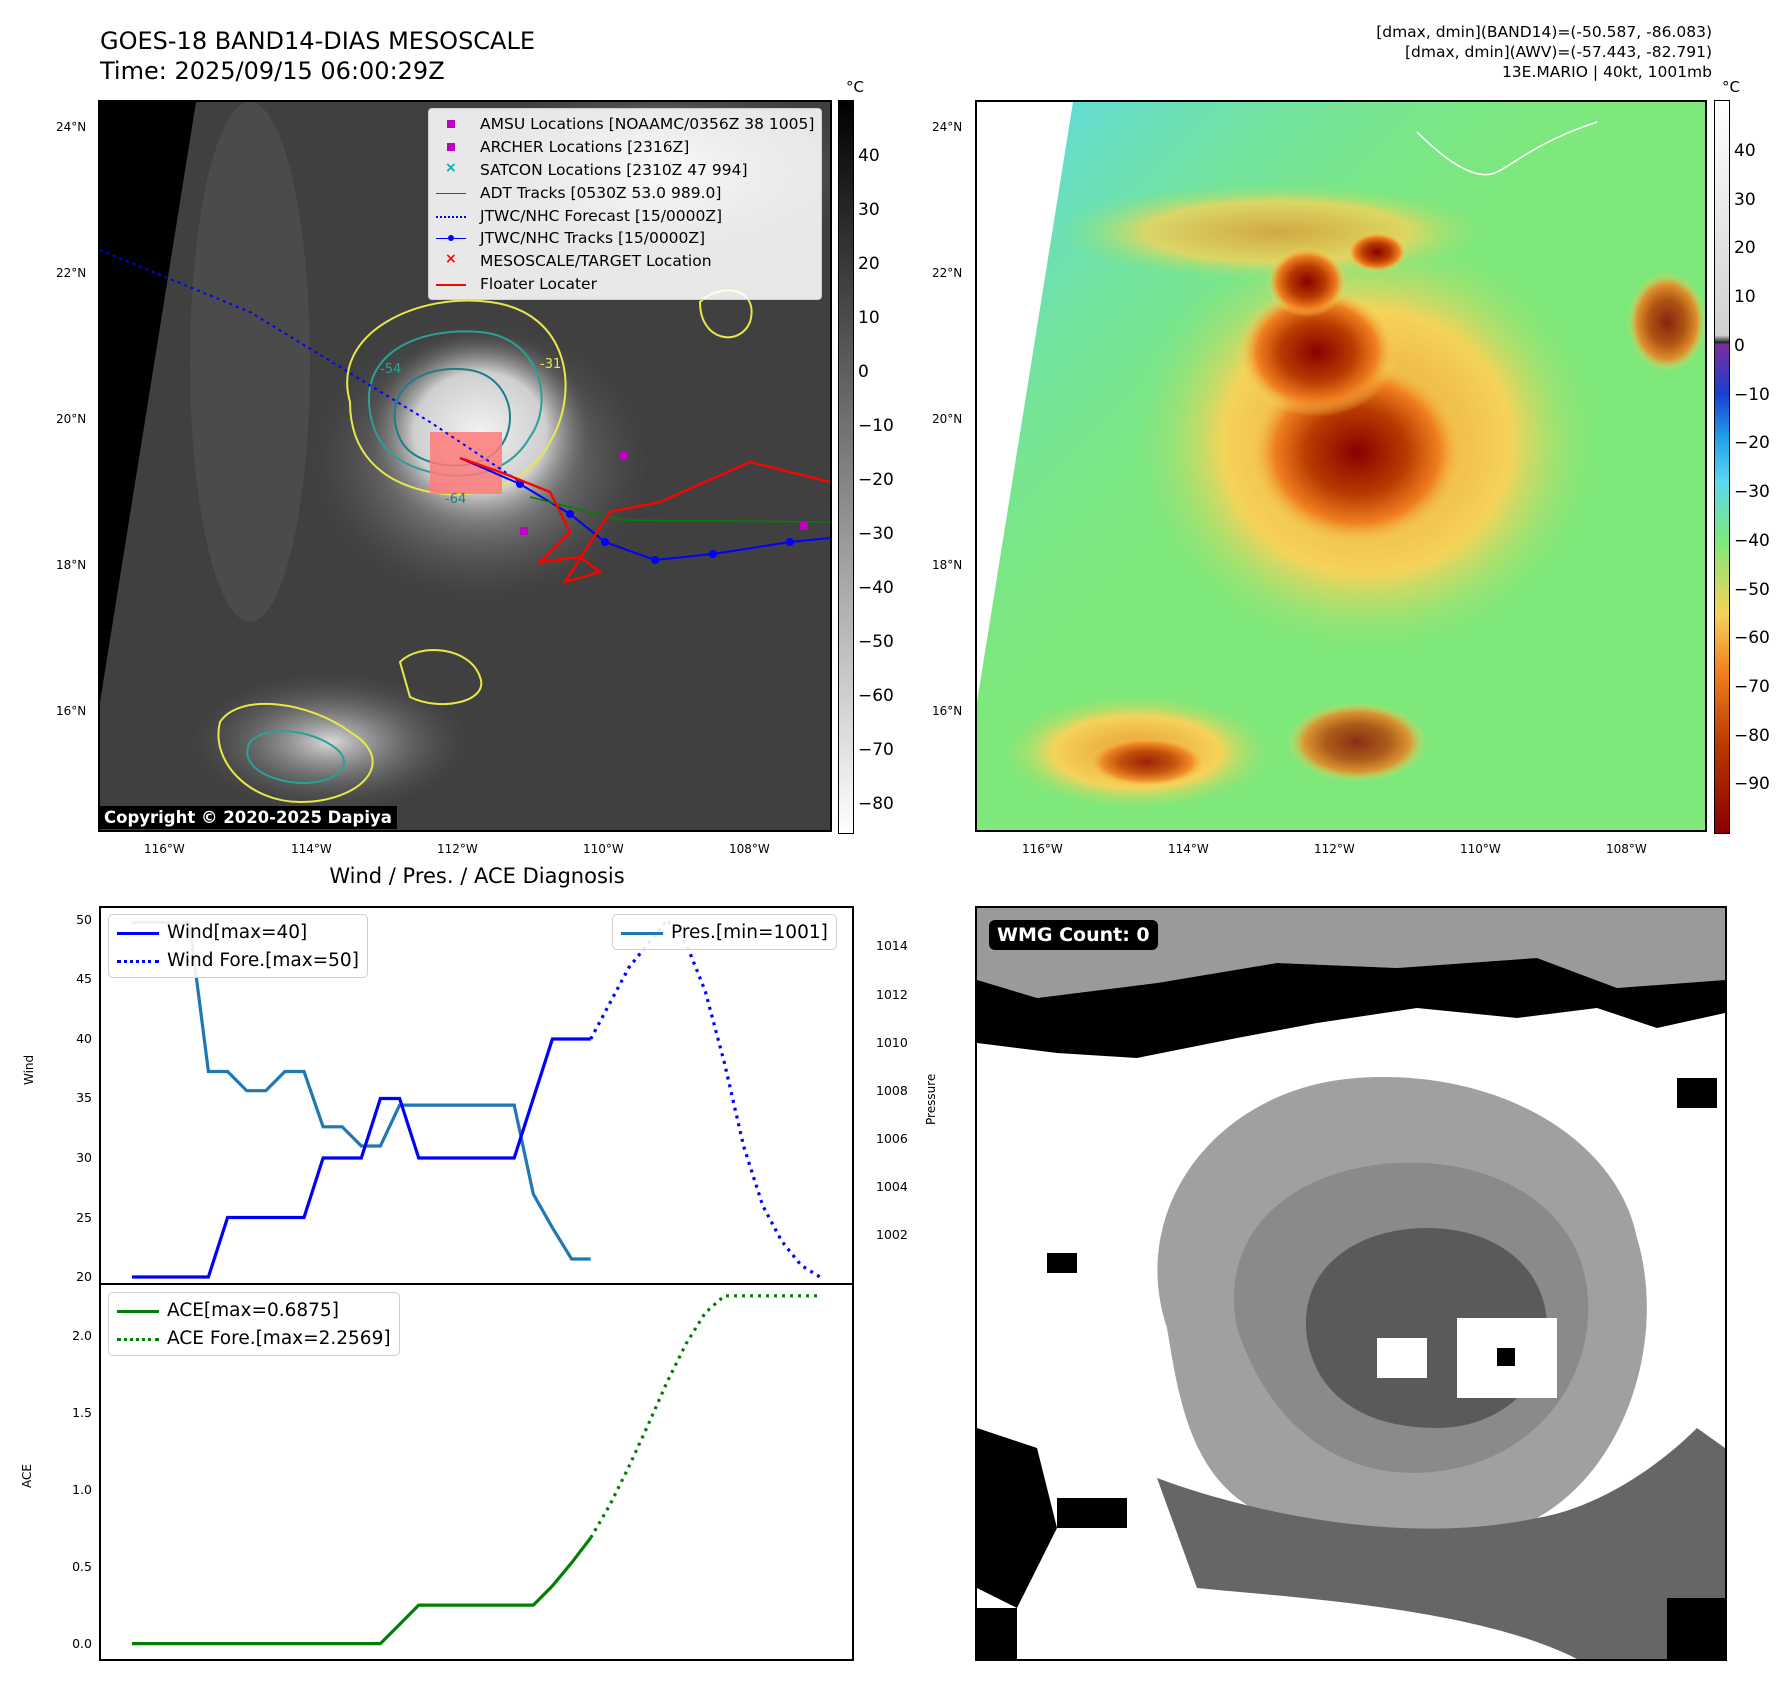  What do you see at coordinates (876, 426) in the screenshot?
I see `colorbar-tick: −10` at bounding box center [876, 426].